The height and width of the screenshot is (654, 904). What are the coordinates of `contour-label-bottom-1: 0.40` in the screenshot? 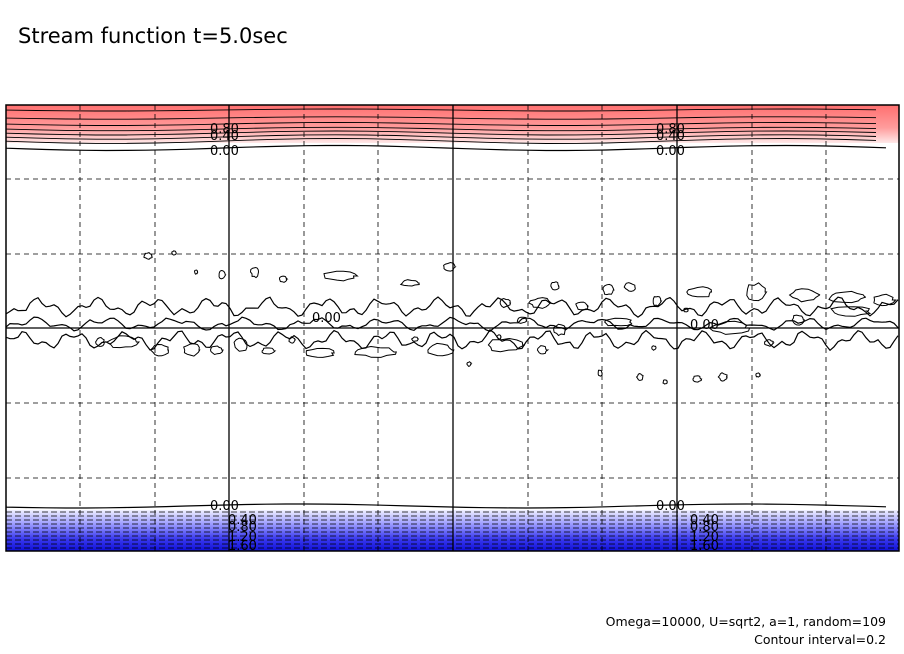 It's located at (242, 520).